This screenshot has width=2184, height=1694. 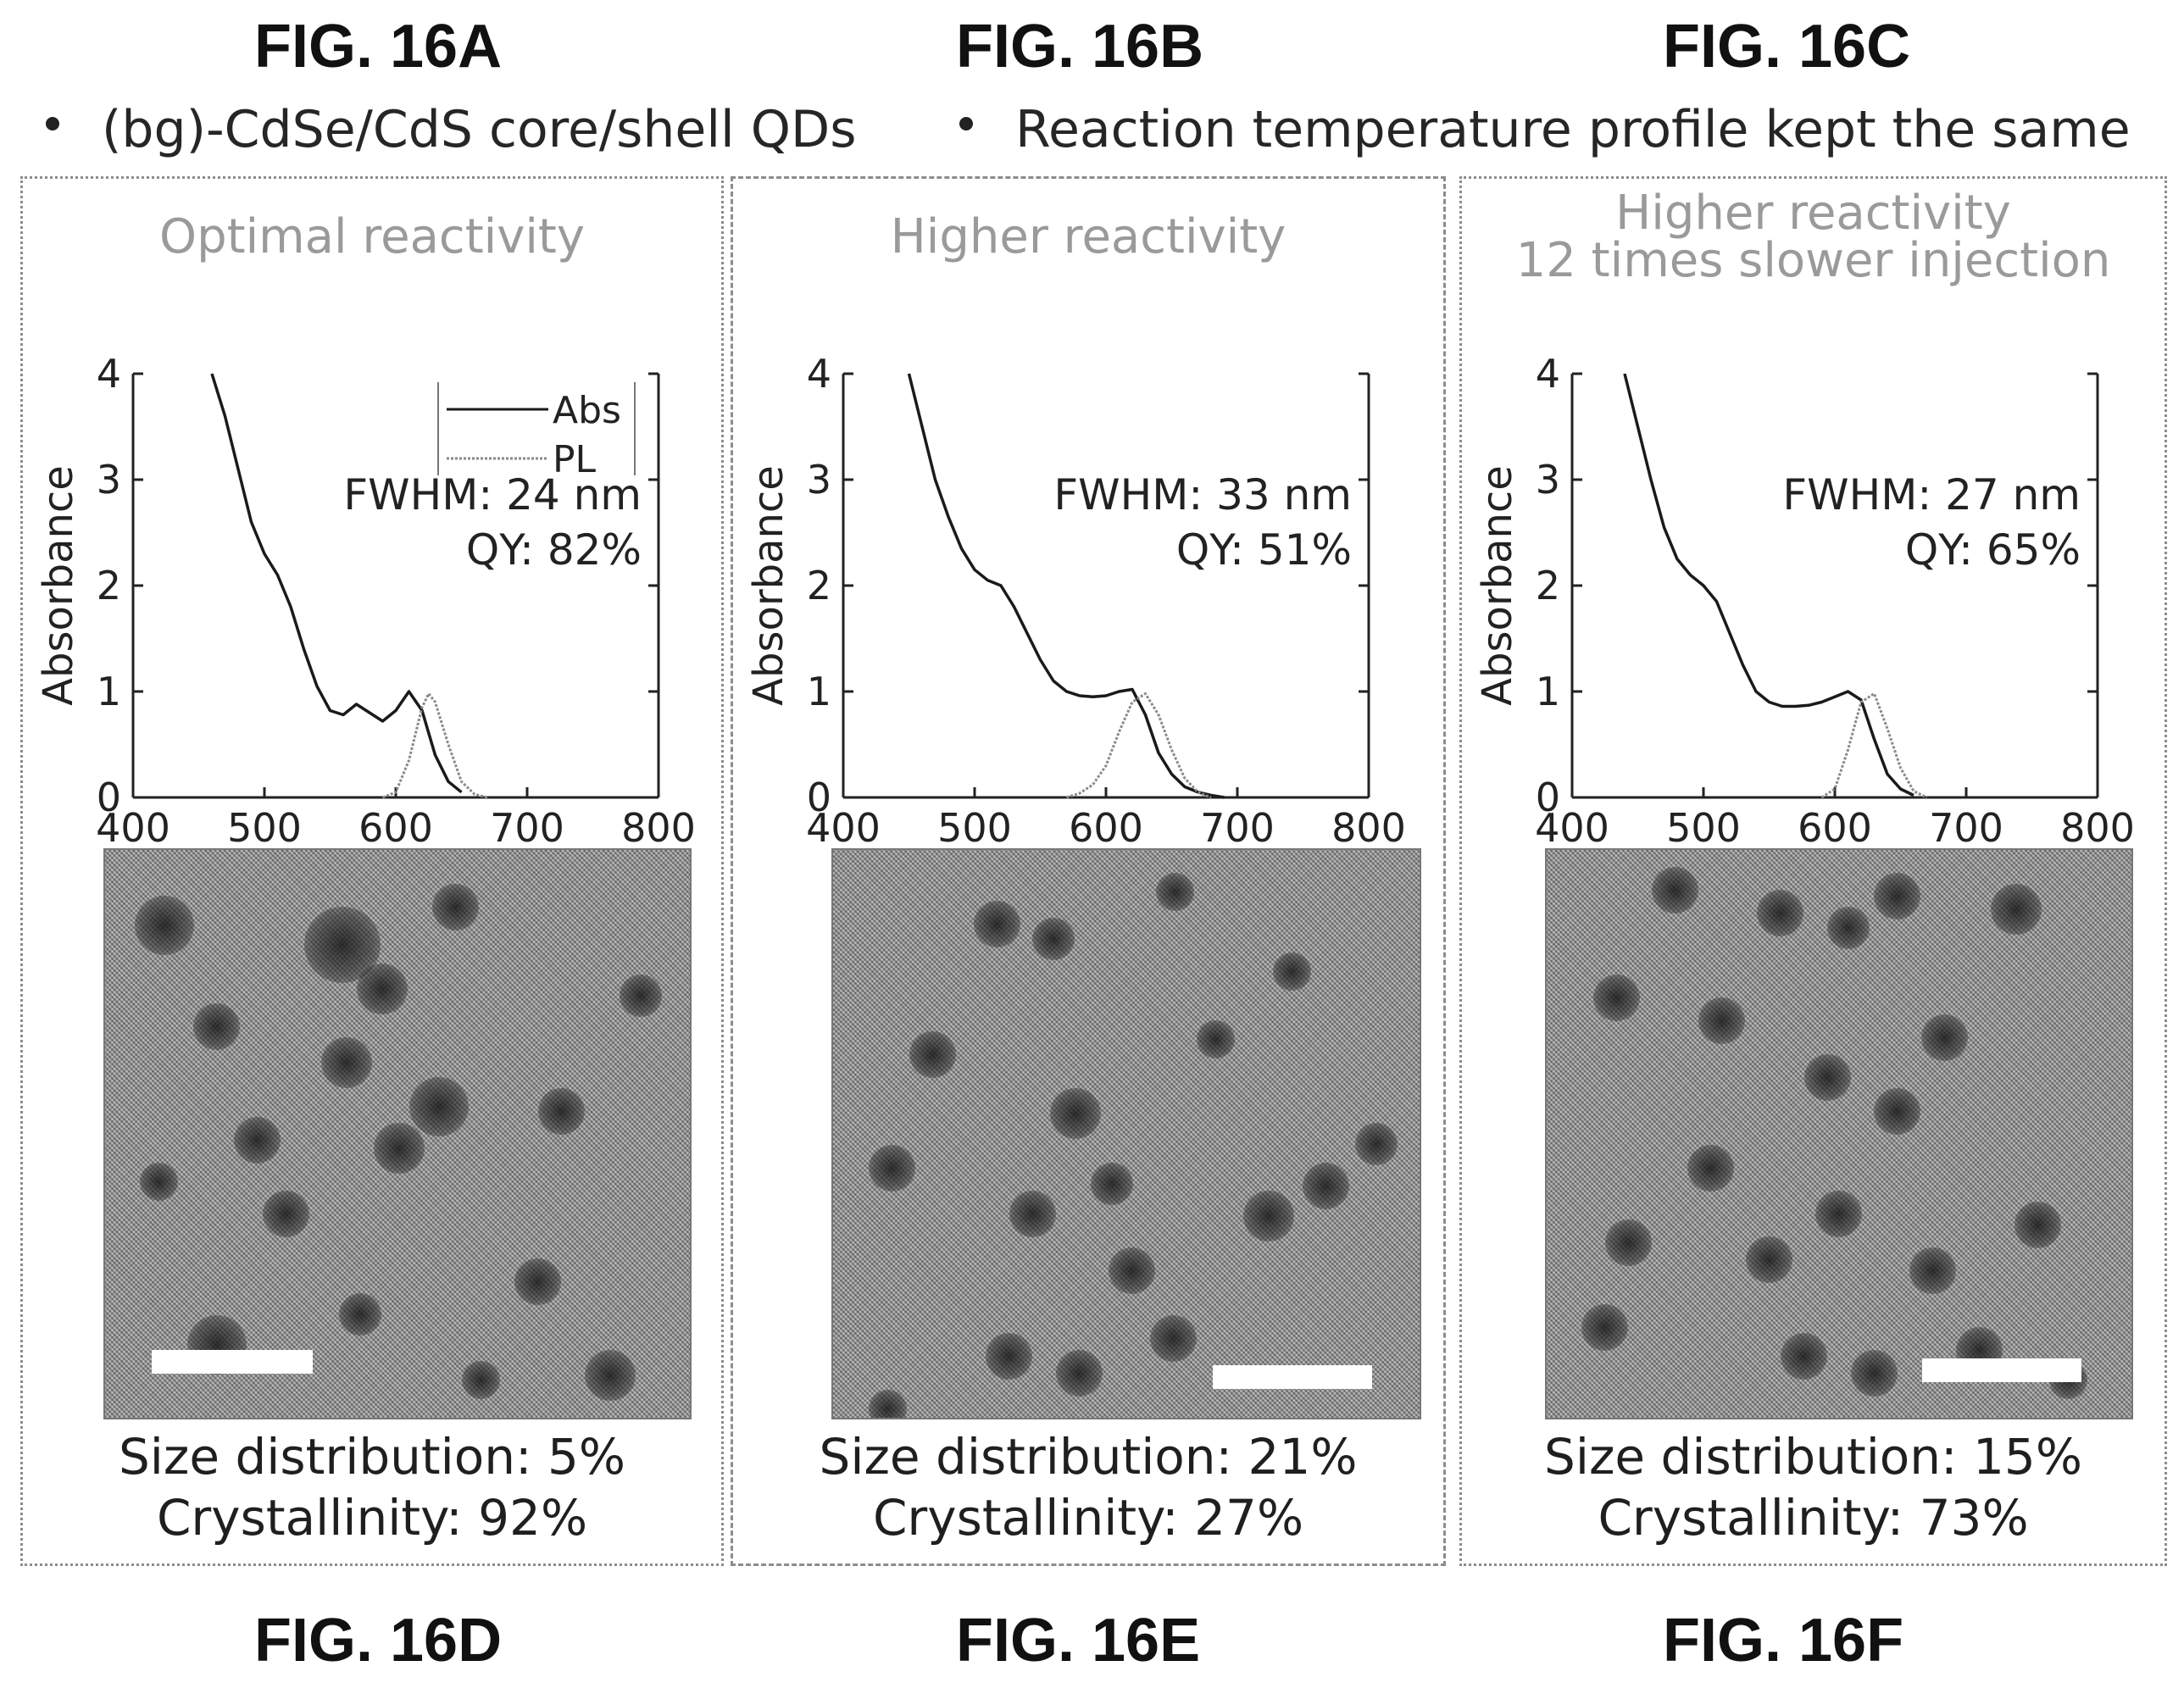 I want to click on abs-series-line, so click(x=1769, y=585).